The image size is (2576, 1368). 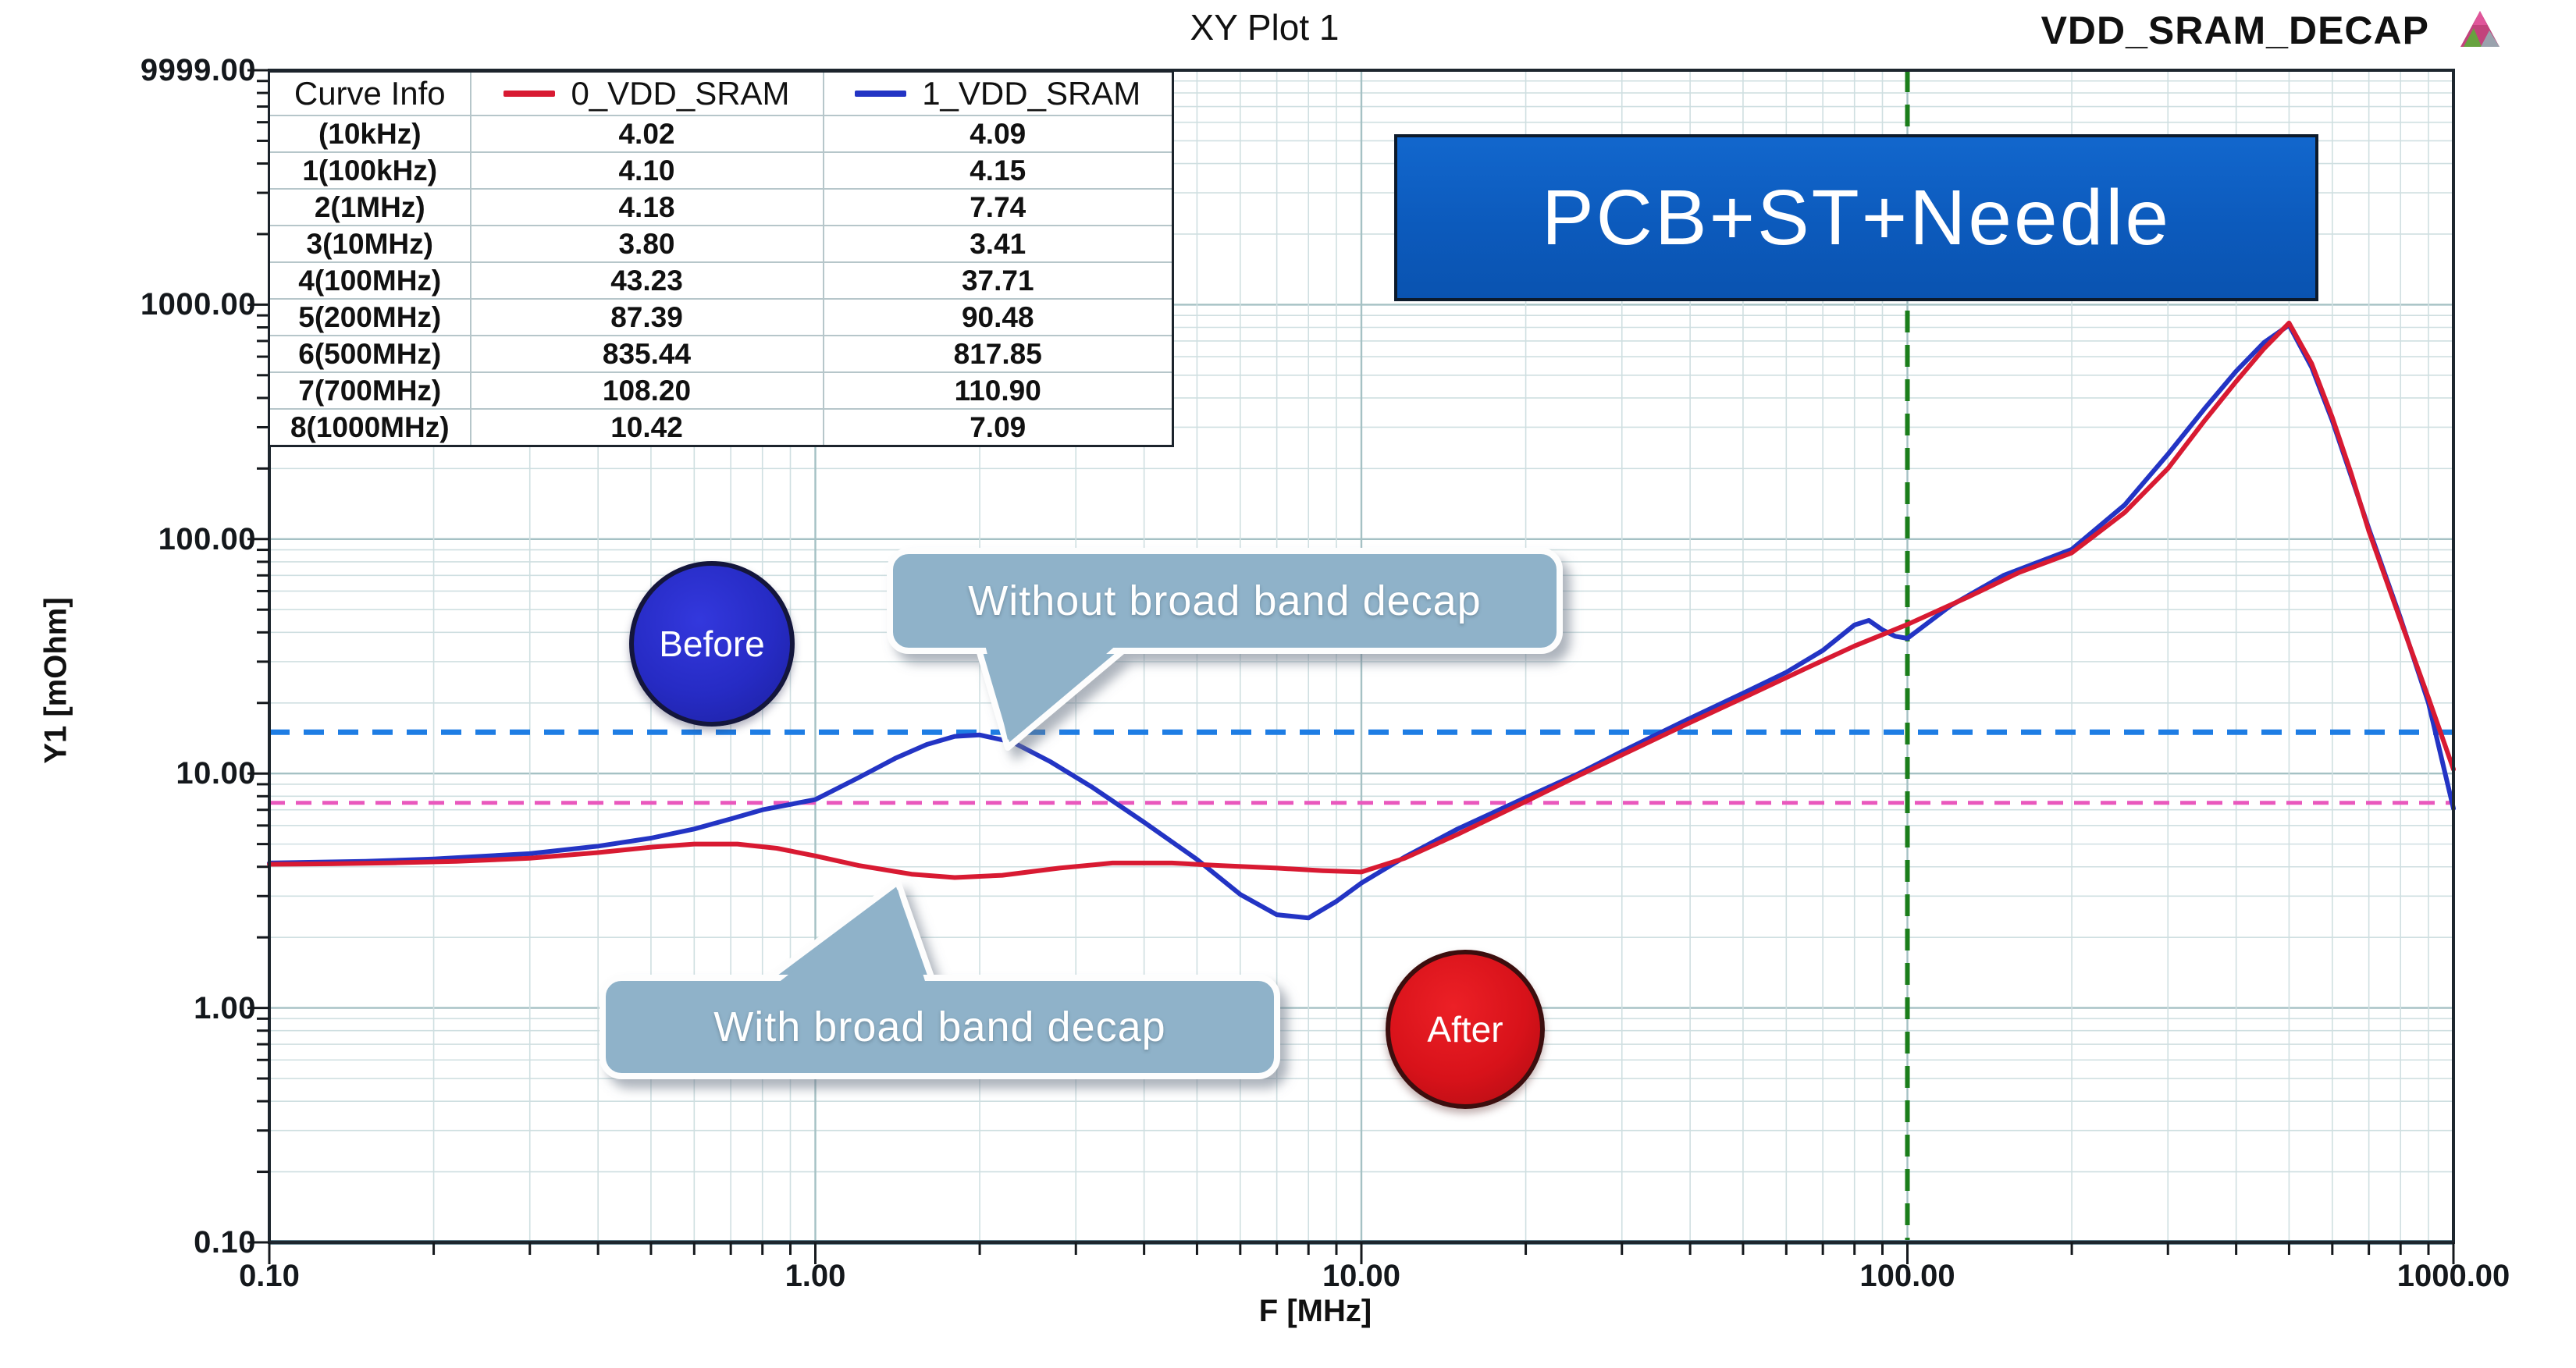 What do you see at coordinates (881, 94) in the screenshot?
I see `series-1-color-dash` at bounding box center [881, 94].